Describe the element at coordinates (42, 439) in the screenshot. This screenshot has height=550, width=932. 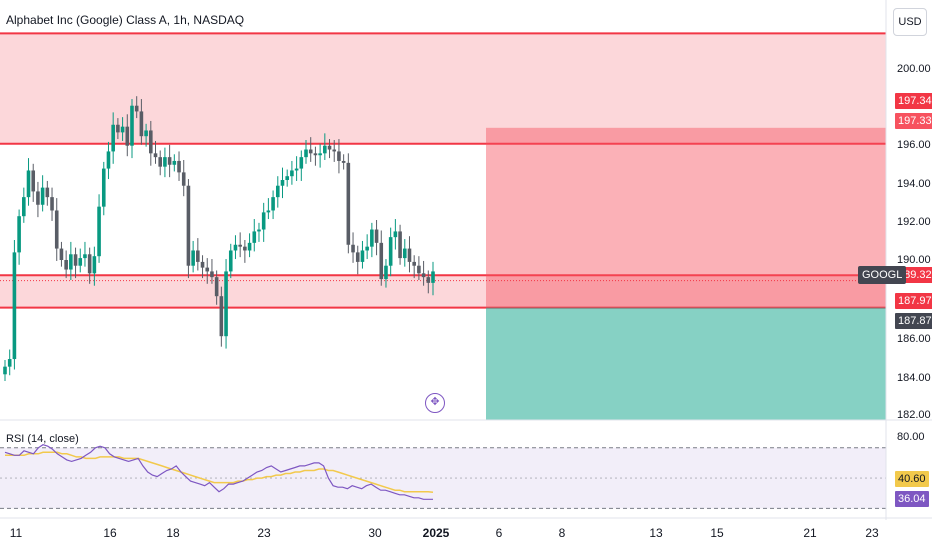
I see `rsi-title: RSI (14, close)` at that location.